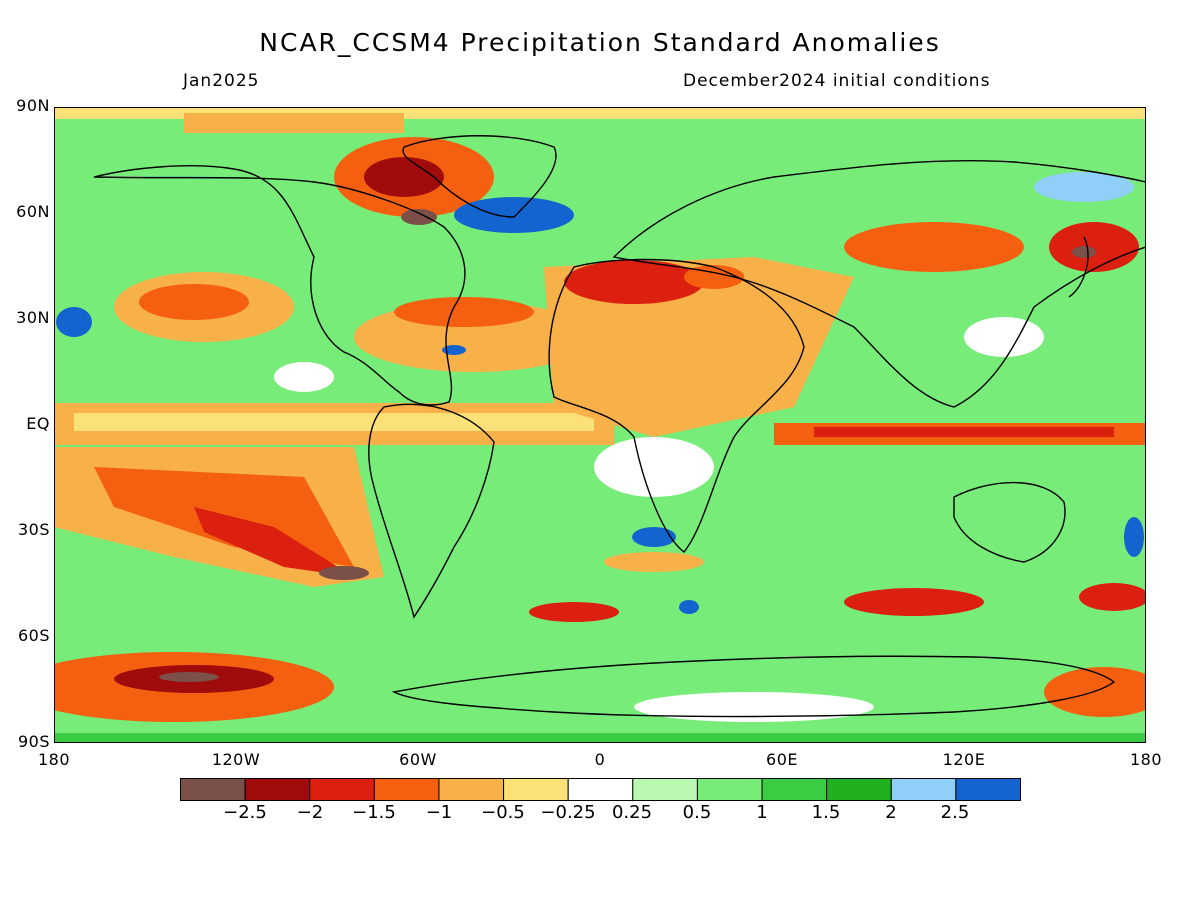 The image size is (1200, 900). What do you see at coordinates (891, 812) in the screenshot?
I see `colorbar-label: 2` at bounding box center [891, 812].